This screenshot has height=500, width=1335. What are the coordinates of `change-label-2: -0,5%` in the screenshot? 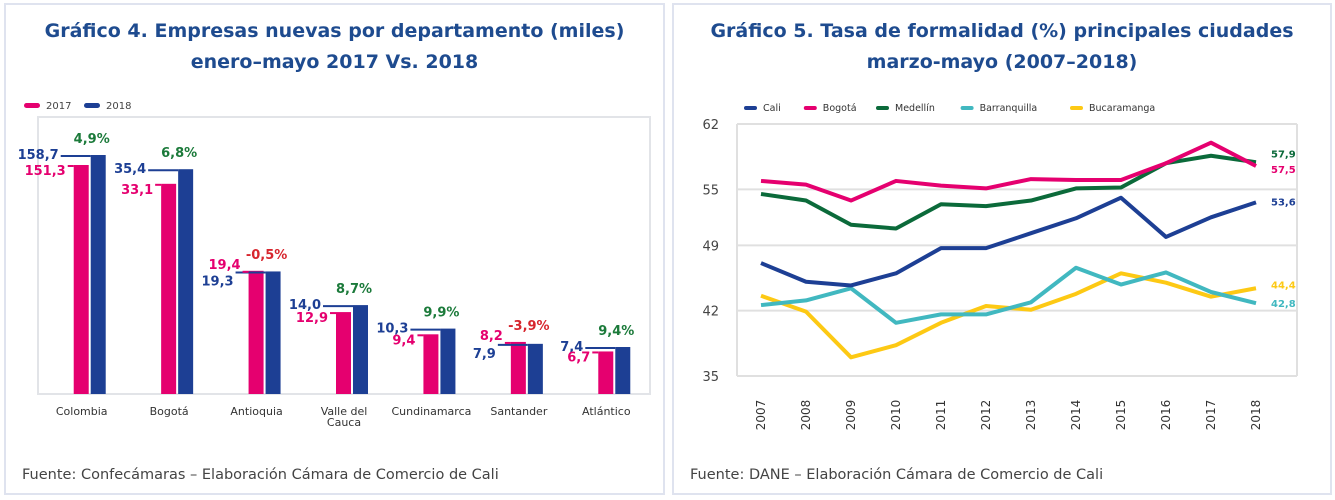 It's located at (266, 255).